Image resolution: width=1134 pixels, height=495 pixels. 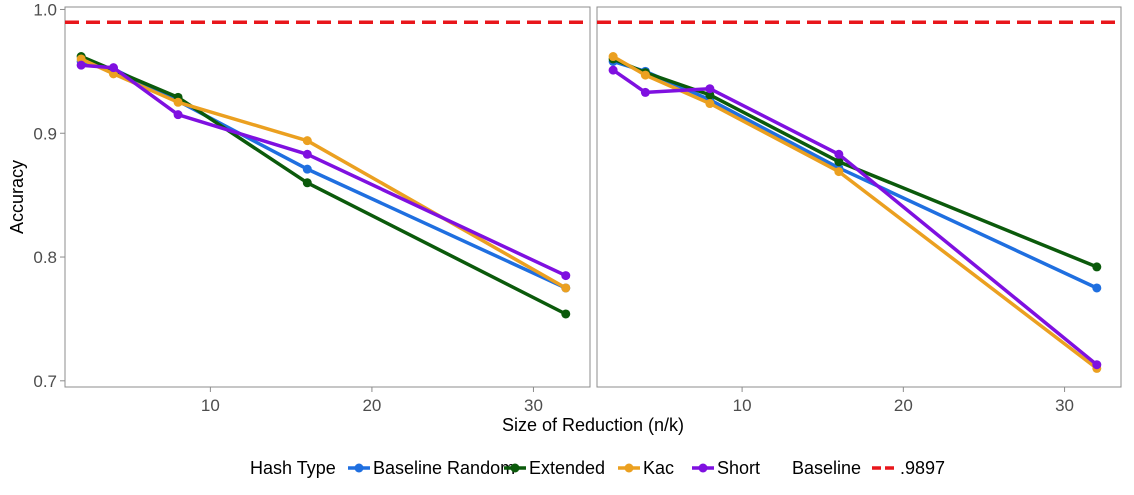 I want to click on y-tick-label: 0.8, so click(x=45, y=257).